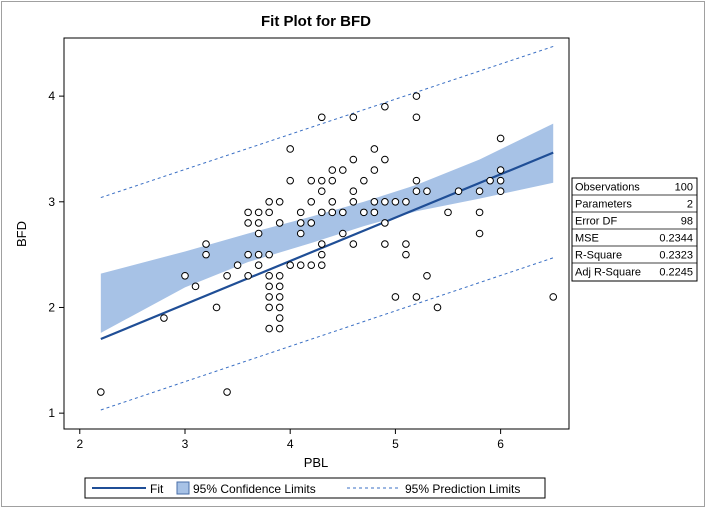 The height and width of the screenshot is (510, 708). Describe the element at coordinates (185, 444) in the screenshot. I see `x-tick-label: 3` at that location.